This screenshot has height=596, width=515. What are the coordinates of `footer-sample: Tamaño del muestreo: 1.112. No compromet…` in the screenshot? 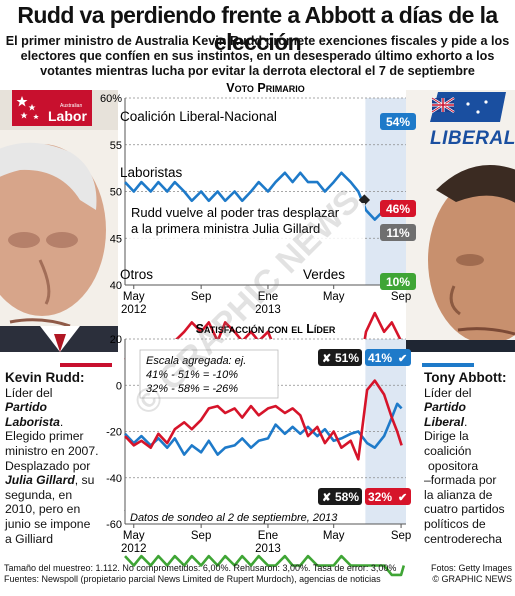 It's located at (200, 568).